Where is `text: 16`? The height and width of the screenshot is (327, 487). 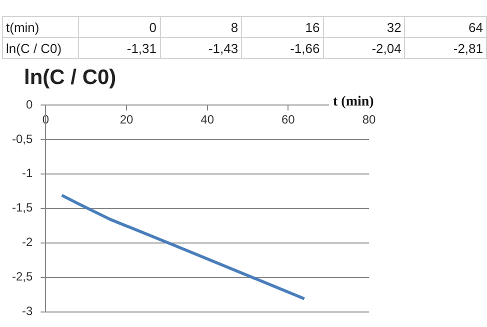
text: 16 is located at coordinates (283, 27).